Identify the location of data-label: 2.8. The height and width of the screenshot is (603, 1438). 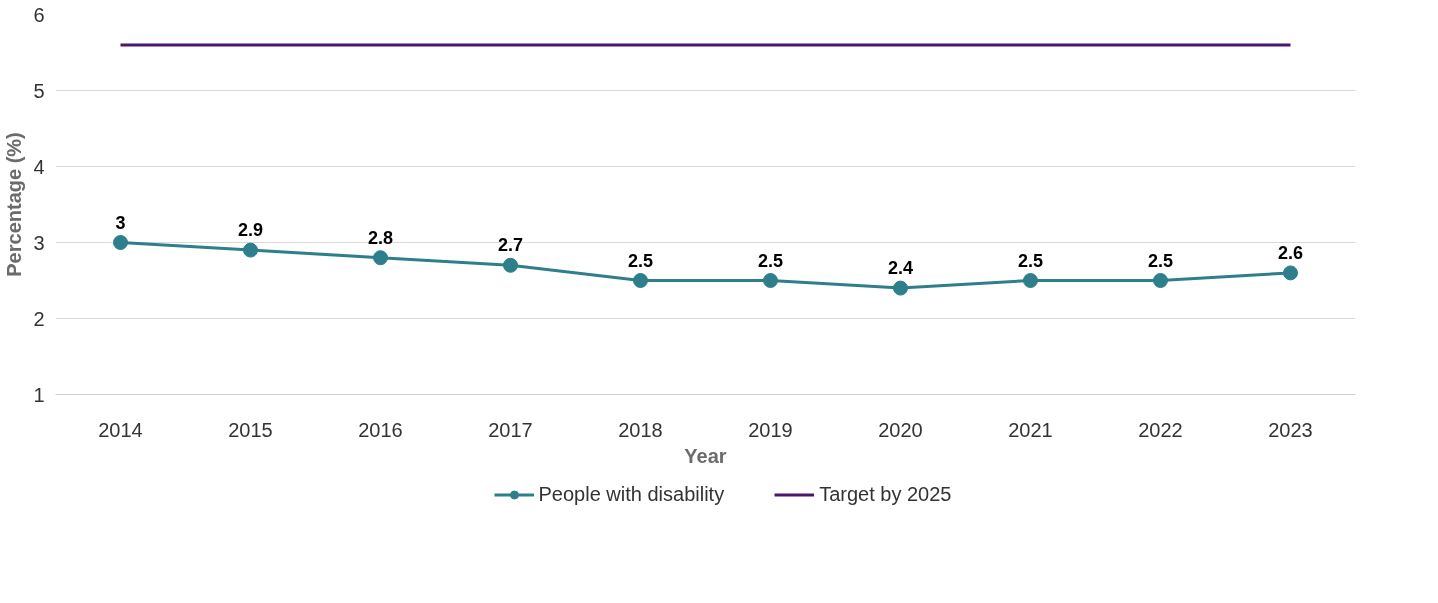
(380, 237).